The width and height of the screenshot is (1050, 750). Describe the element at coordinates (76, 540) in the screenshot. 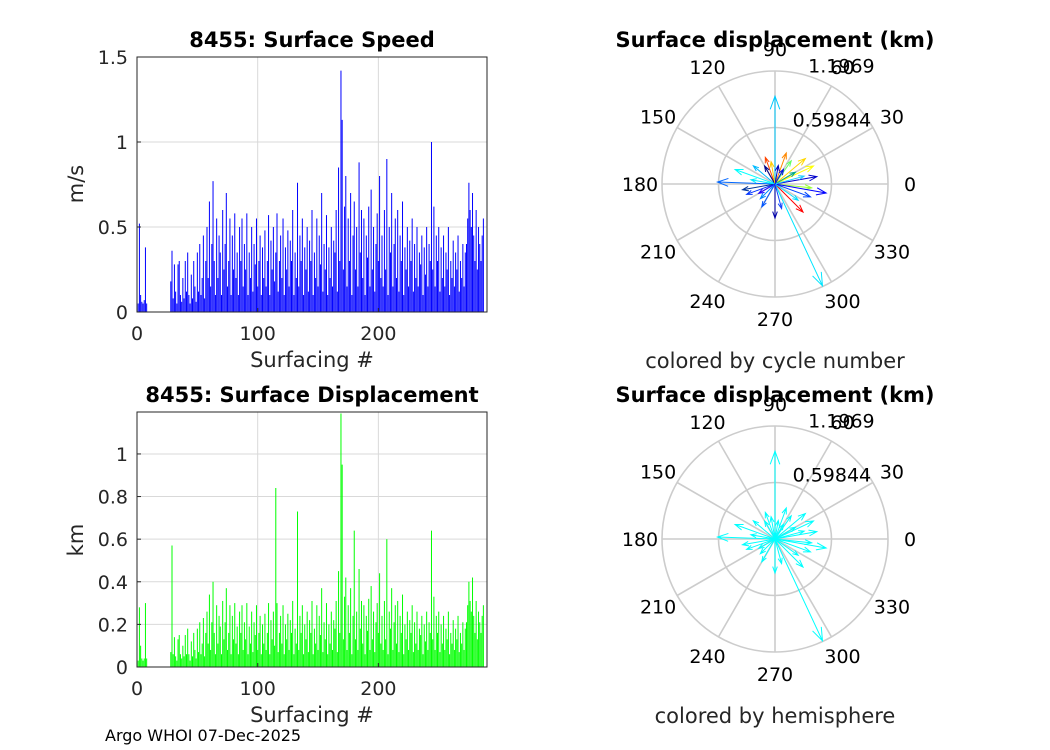

I see `displacement-y-label: km` at that location.